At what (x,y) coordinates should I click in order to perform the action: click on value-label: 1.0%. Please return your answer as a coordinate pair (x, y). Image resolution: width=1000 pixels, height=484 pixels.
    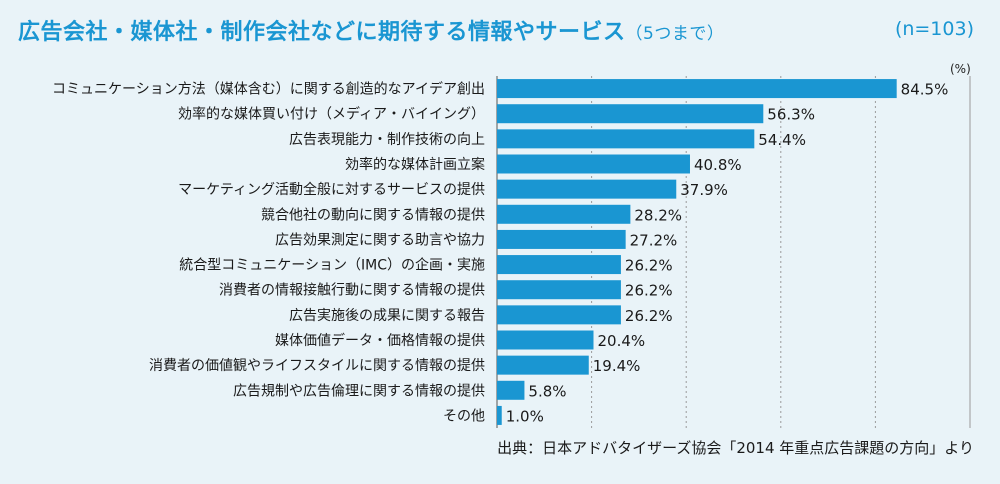
    Looking at the image, I should click on (525, 416).